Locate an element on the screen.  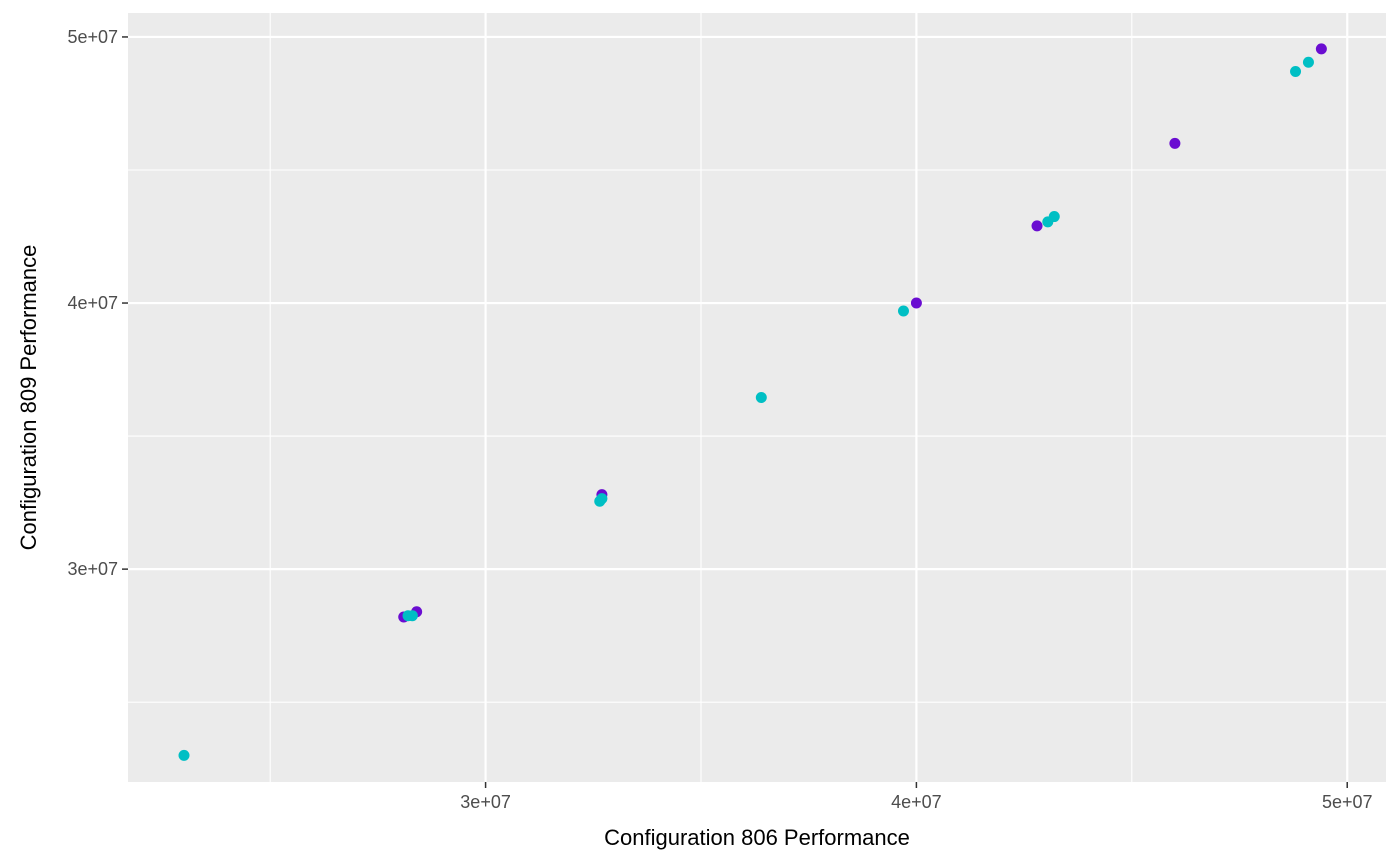
y-tick-label: 3e+07 is located at coordinates (92, 569).